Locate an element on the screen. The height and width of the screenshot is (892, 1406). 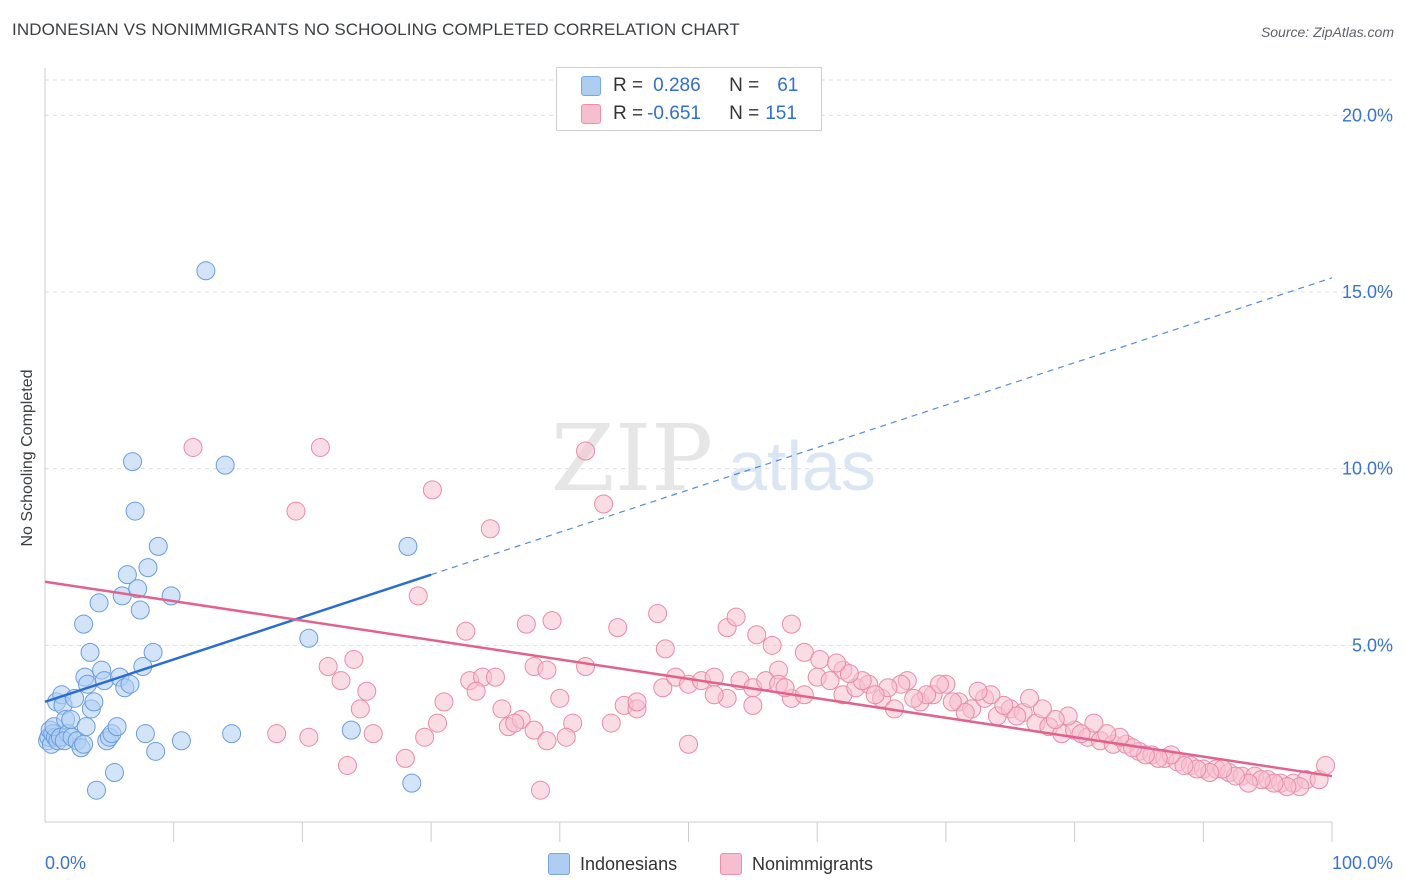
legend-n-value: 61 is located at coordinates (788, 85).